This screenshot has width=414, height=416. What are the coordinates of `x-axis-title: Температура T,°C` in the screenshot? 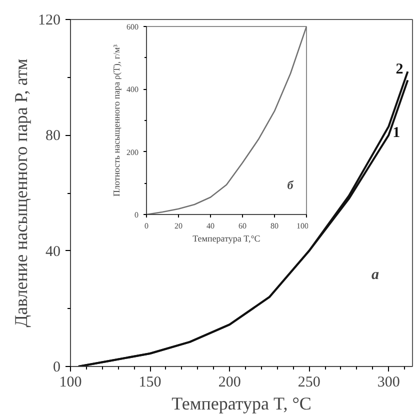 It's located at (226, 239).